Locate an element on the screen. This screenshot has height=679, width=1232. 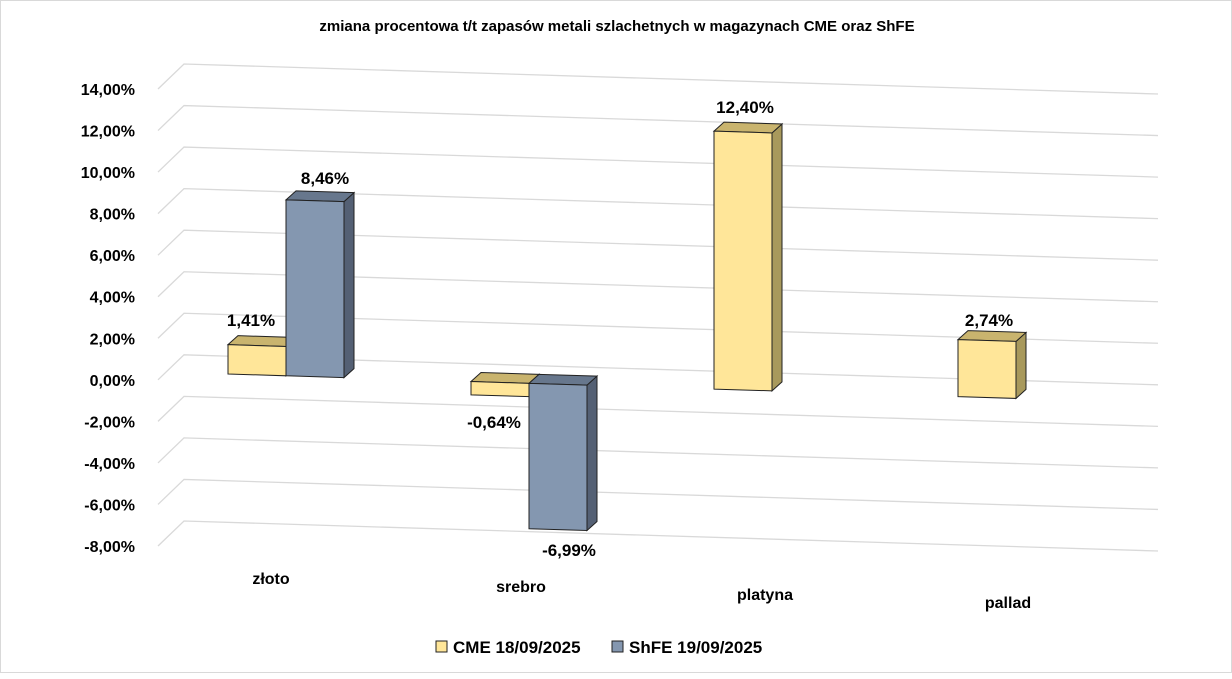
category-label: złoto is located at coordinates (271, 579).